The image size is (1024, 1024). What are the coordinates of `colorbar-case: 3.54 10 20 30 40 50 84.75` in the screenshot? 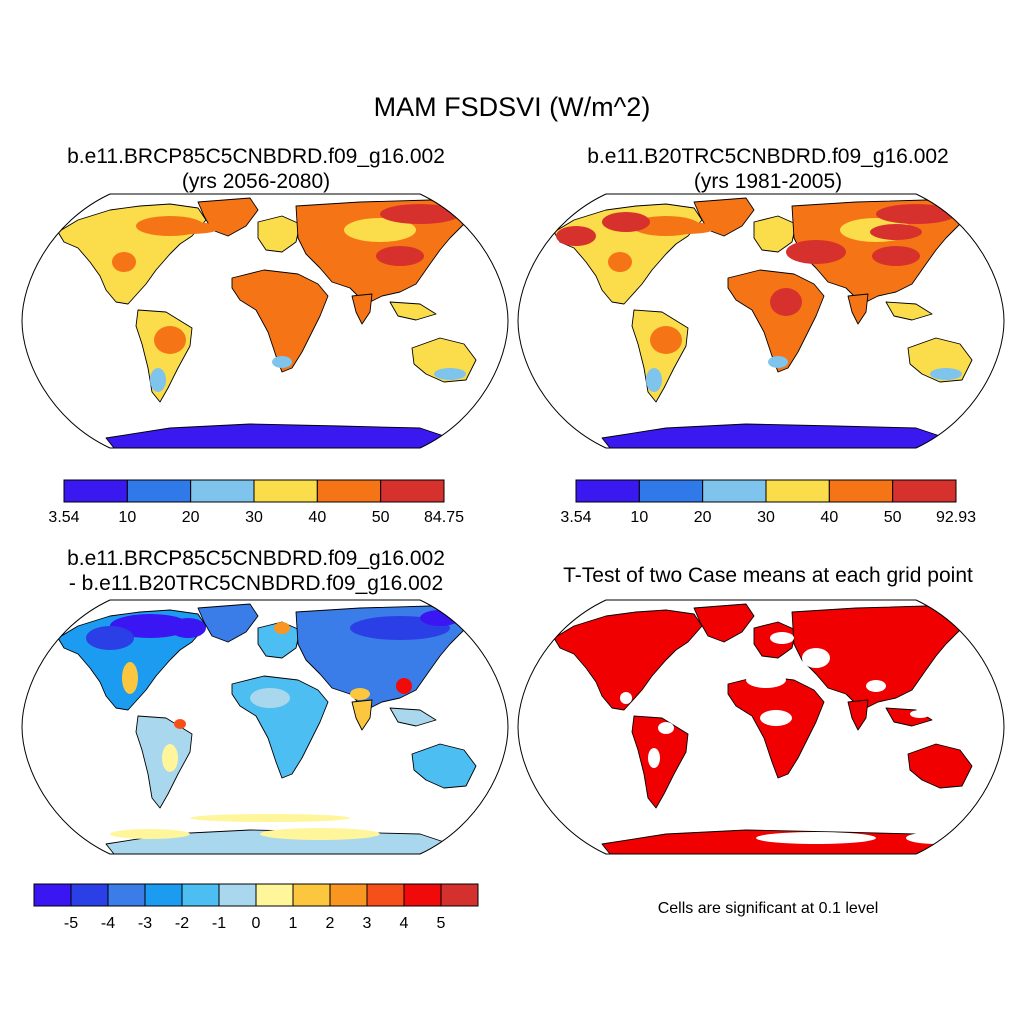 It's located at (256, 502).